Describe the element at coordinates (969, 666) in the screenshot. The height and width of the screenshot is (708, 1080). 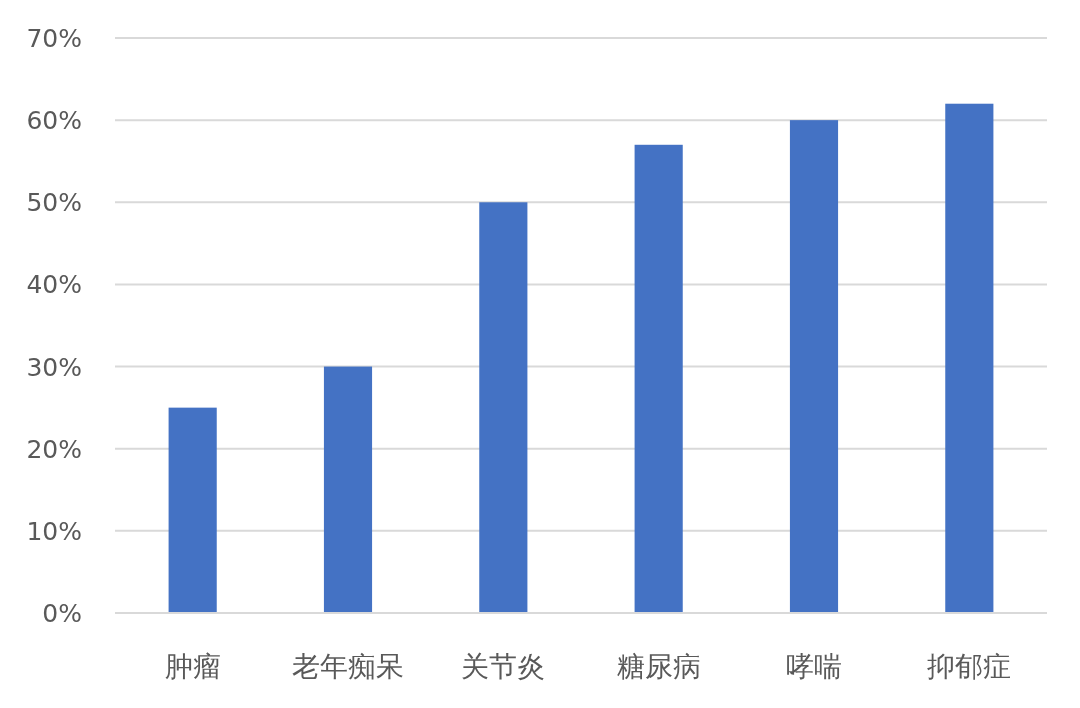
I see `x-tick-label: 抑郁症` at that location.